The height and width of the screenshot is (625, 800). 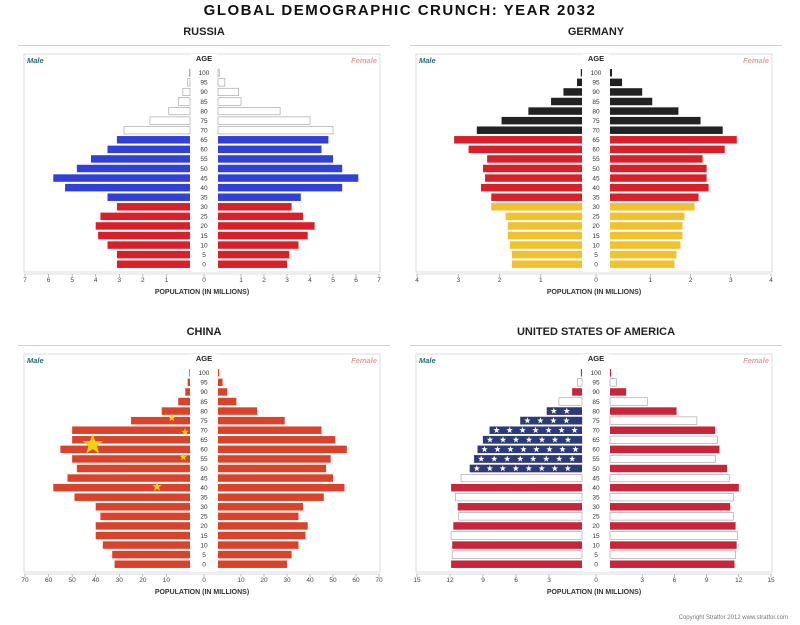 What do you see at coordinates (204, 488) in the screenshot?
I see `age-label: 40` at bounding box center [204, 488].